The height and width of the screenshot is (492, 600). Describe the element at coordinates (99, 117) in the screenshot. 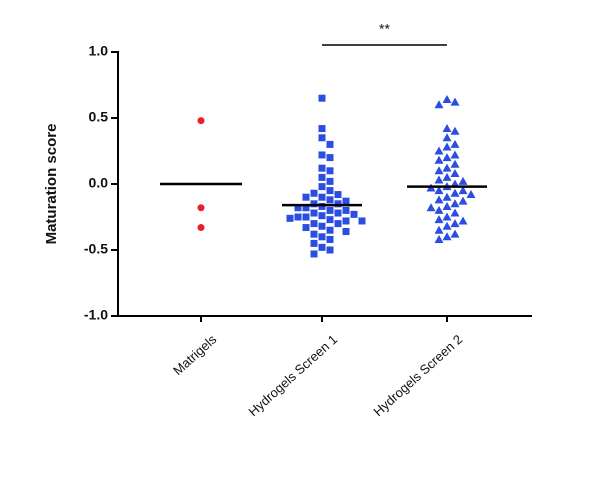

I see `y-tick-label: 0.5` at that location.